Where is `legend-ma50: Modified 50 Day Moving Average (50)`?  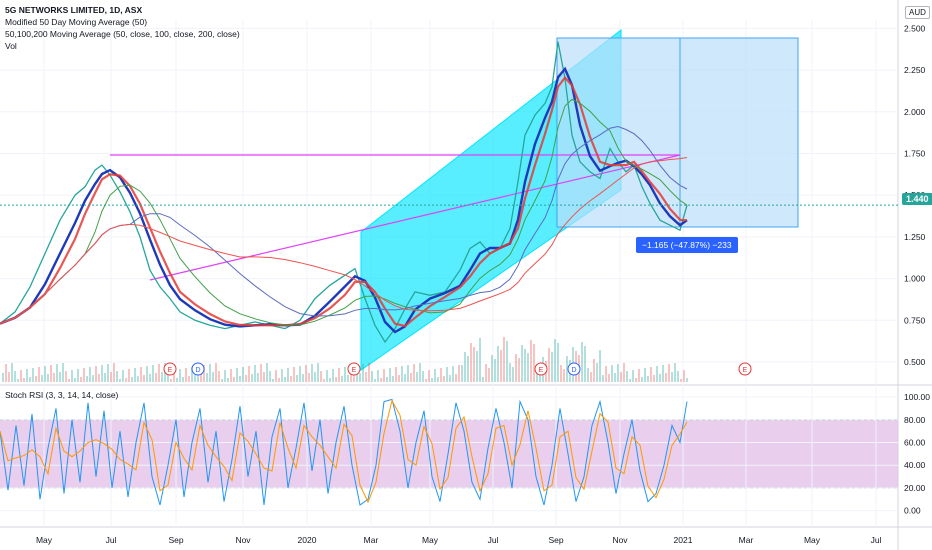
legend-ma50: Modified 50 Day Moving Average (50) is located at coordinates (76, 22).